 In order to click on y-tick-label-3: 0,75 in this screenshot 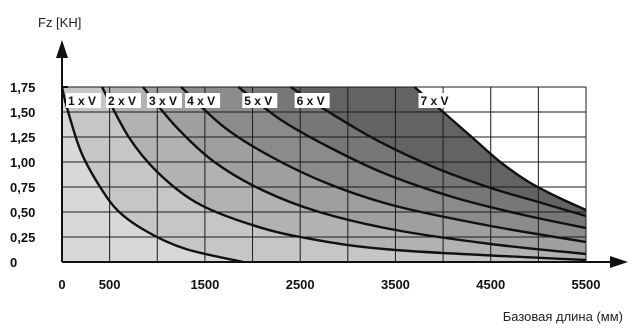, I will do `click(22, 187)`.